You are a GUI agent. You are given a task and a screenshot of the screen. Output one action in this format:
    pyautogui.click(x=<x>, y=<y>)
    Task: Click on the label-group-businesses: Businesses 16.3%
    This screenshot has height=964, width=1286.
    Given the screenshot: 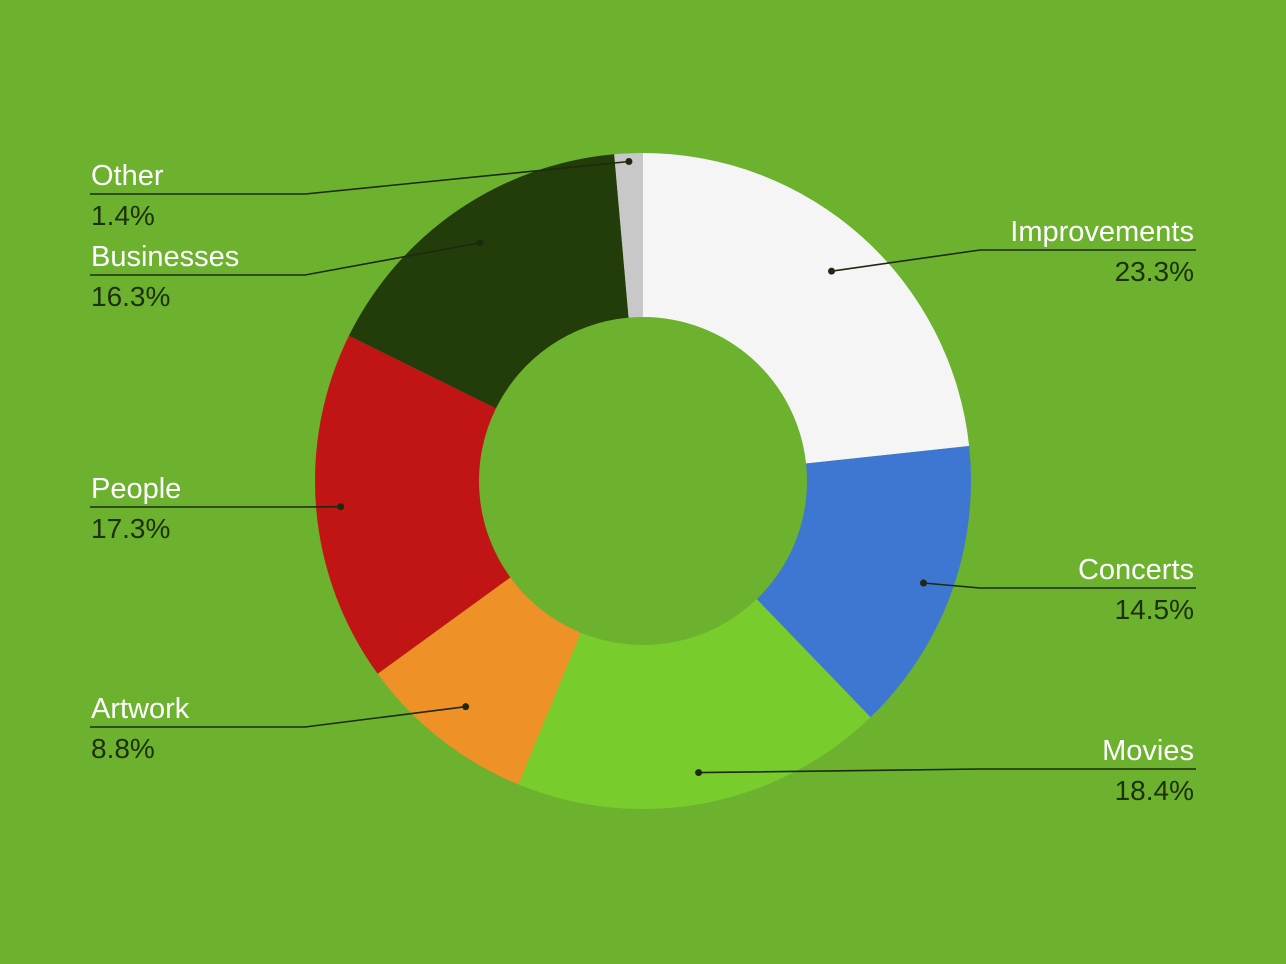 What is the action you would take?
    pyautogui.click(x=287, y=275)
    